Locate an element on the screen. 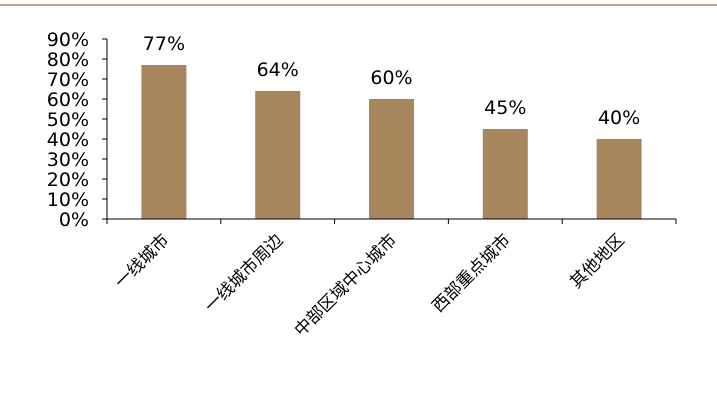 The width and height of the screenshot is (717, 401). category-label: 中部区域中心城市 is located at coordinates (346, 285).